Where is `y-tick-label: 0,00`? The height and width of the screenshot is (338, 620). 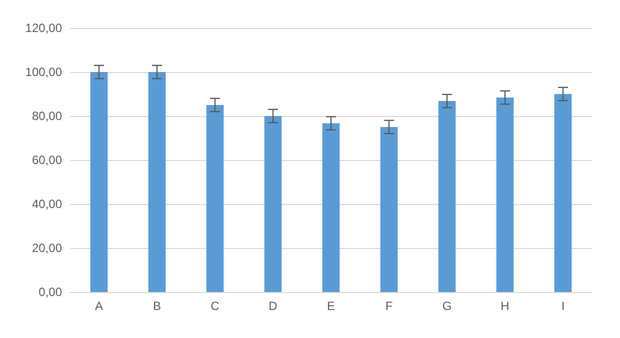
y-tick-label: 0,00 is located at coordinates (50, 292).